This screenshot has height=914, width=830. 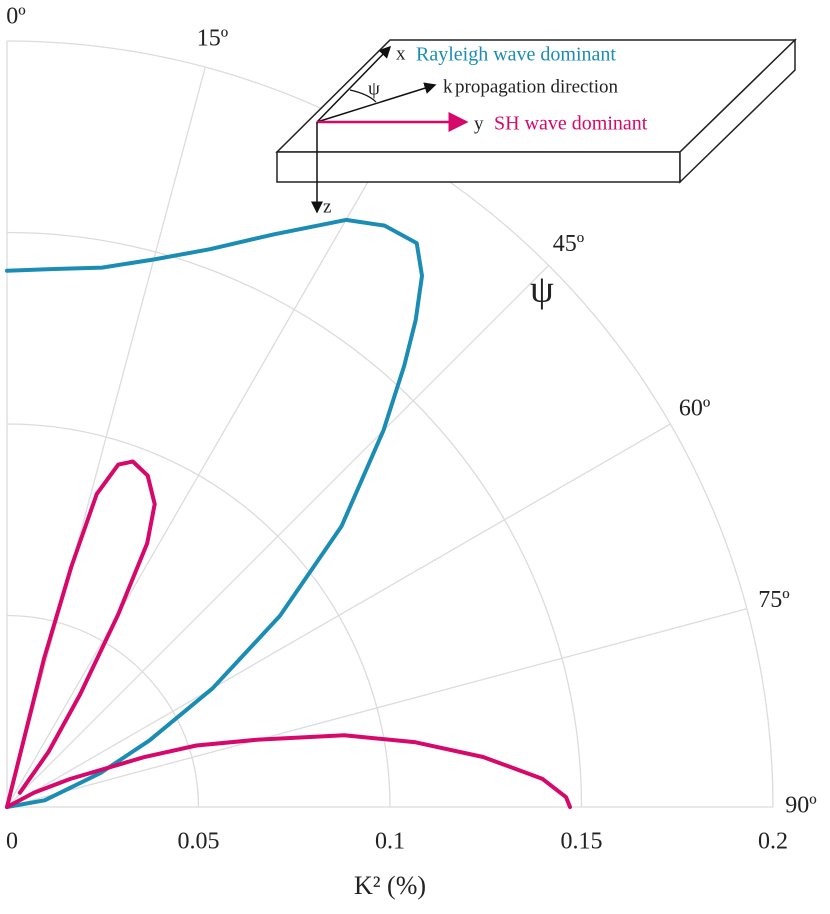 I want to click on x-tick-label: 0.2, so click(x=773, y=842).